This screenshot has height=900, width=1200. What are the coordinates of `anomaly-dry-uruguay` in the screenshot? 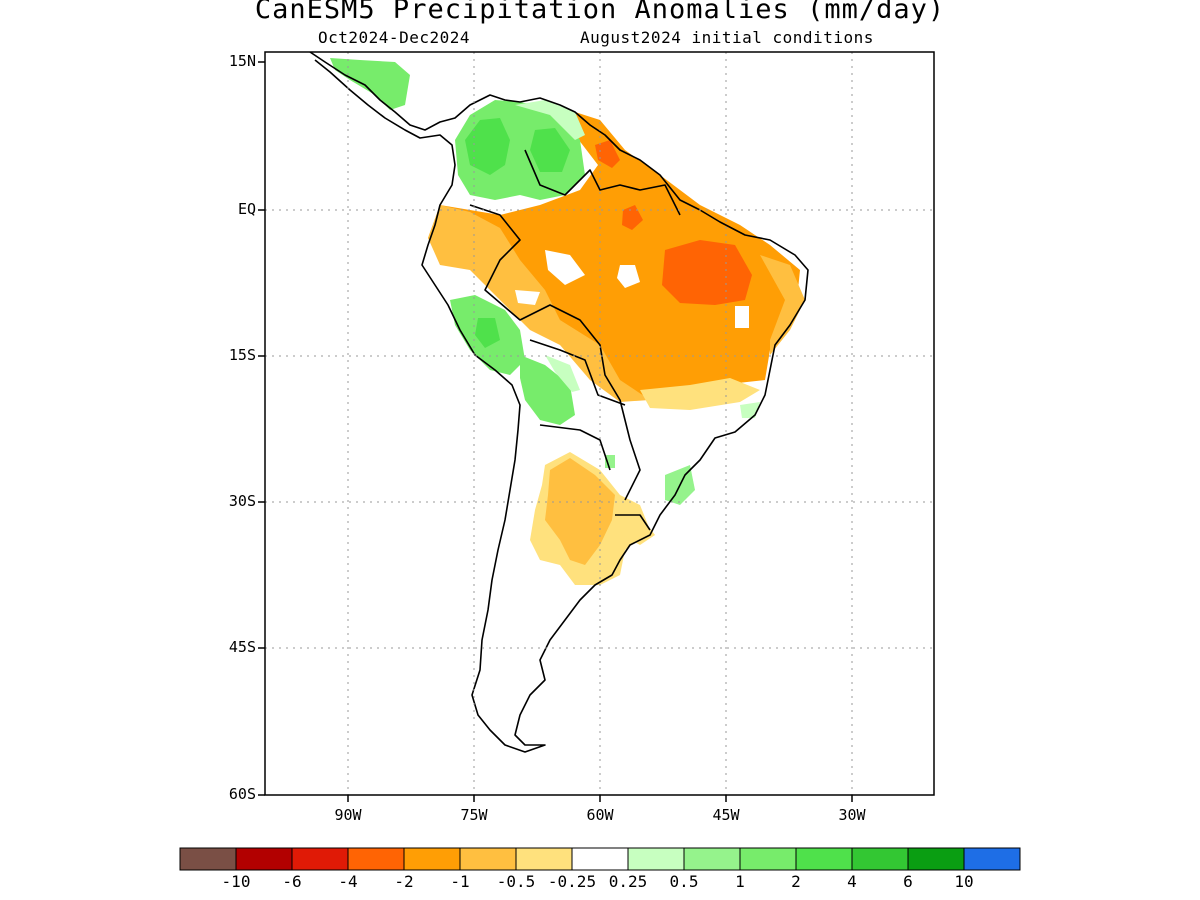 It's located at (635, 527).